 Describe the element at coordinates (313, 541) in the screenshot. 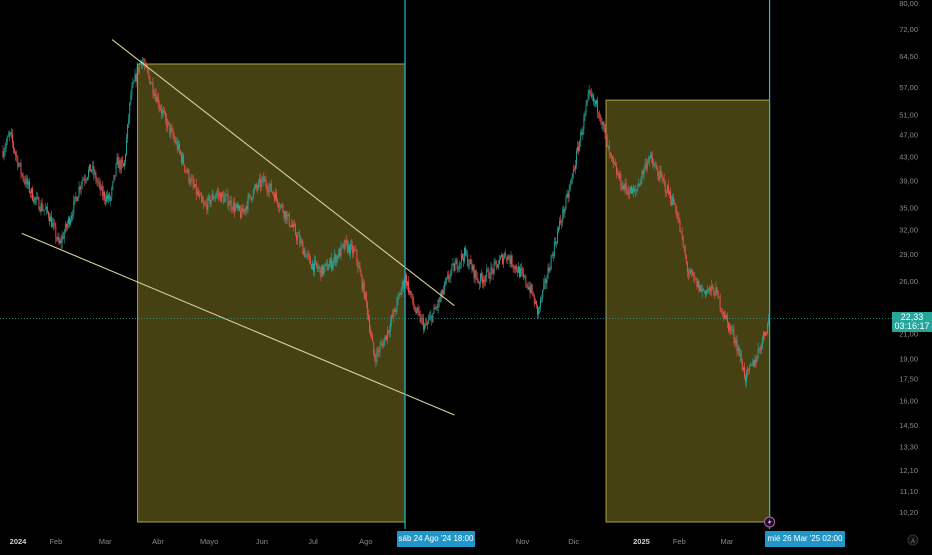

I see `x-tick-label: Jul` at that location.